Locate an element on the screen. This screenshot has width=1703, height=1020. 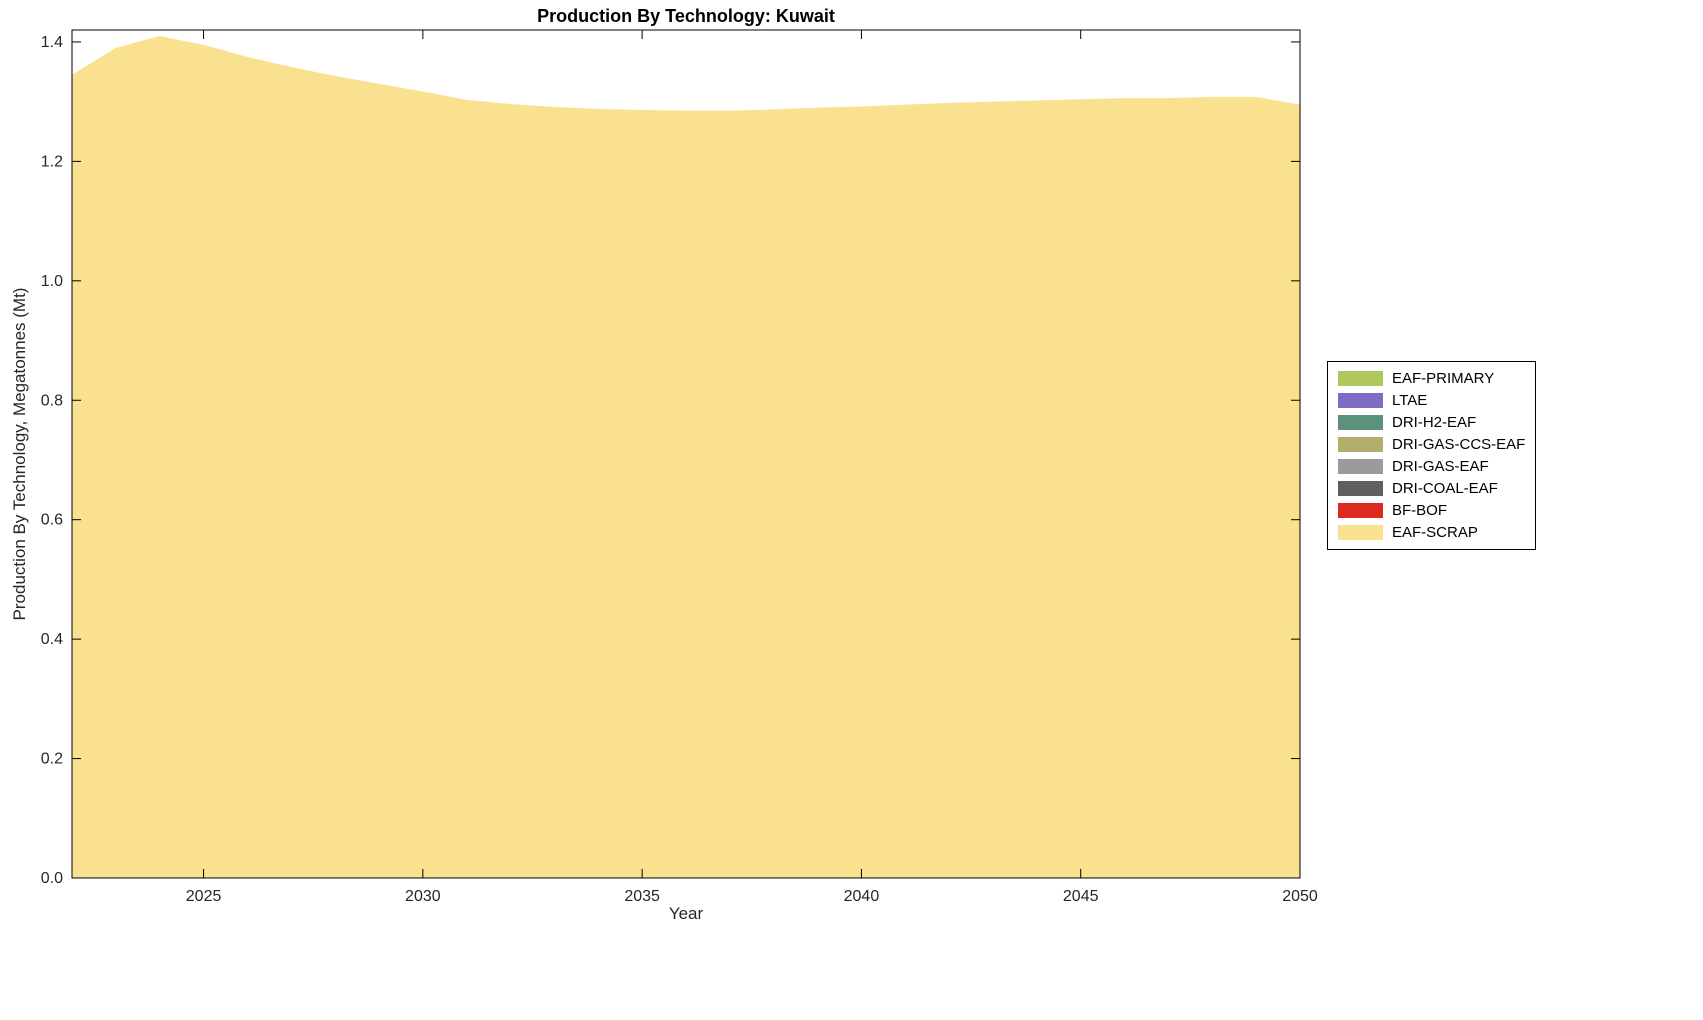
legend-label: EAF-SCRAP is located at coordinates (1435, 532).